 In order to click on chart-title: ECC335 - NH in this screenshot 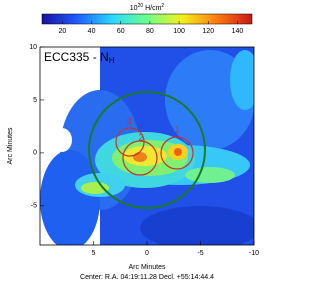, I will do `click(79, 57)`.